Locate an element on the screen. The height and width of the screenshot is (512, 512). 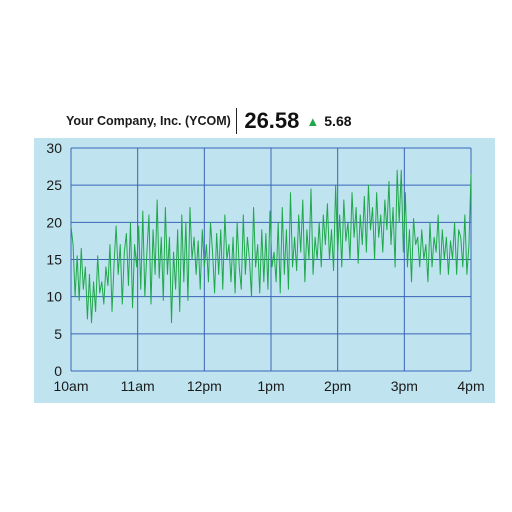
x-tick-label: 12pm is located at coordinates (204, 386).